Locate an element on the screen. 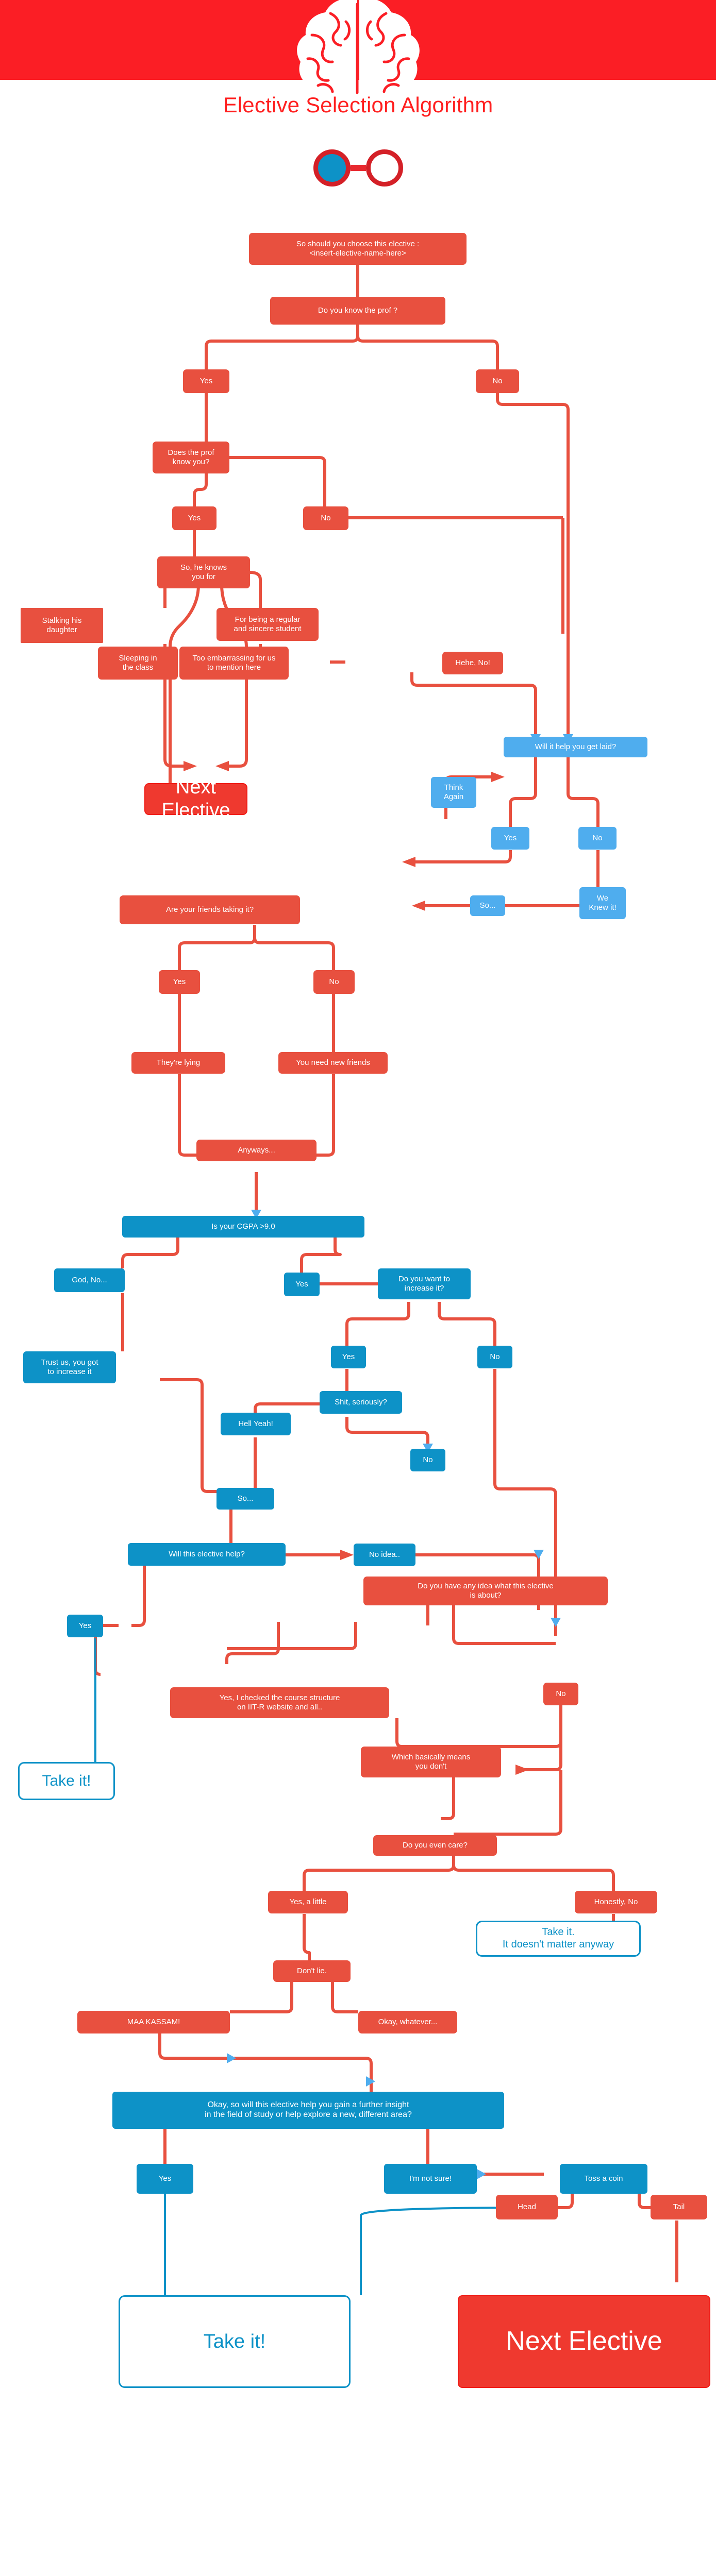 Image resolution: width=716 pixels, height=2576 pixels. node-theyre-lying: They're lying is located at coordinates (178, 1063).